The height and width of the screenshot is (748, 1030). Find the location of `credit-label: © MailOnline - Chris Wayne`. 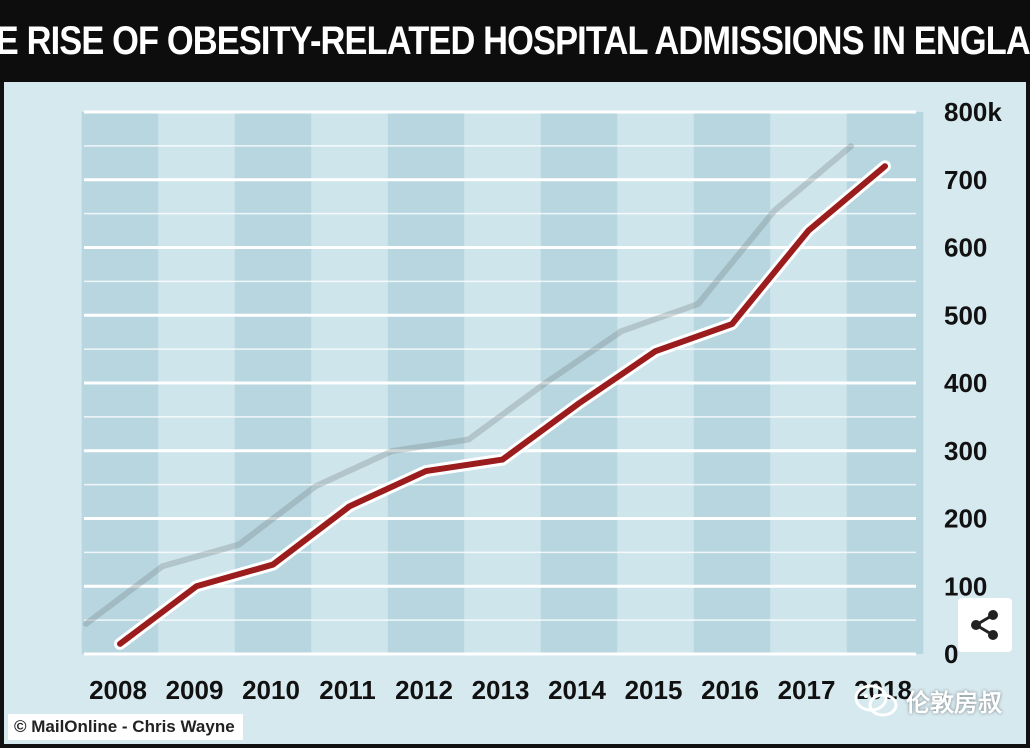

credit-label: © MailOnline - Chris Wayne is located at coordinates (125, 727).